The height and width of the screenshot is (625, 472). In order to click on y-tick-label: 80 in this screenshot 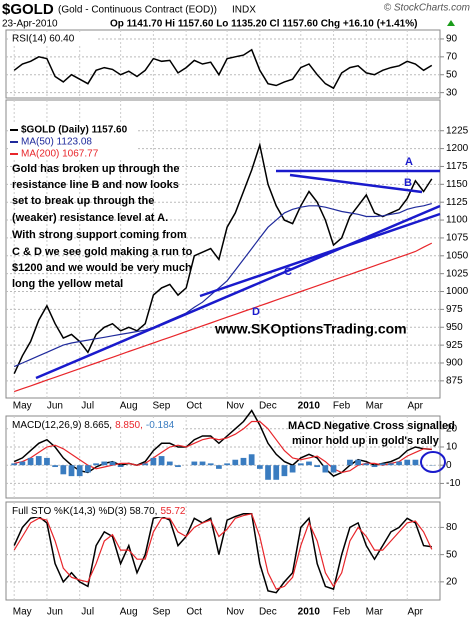, I will do `click(452, 527)`.